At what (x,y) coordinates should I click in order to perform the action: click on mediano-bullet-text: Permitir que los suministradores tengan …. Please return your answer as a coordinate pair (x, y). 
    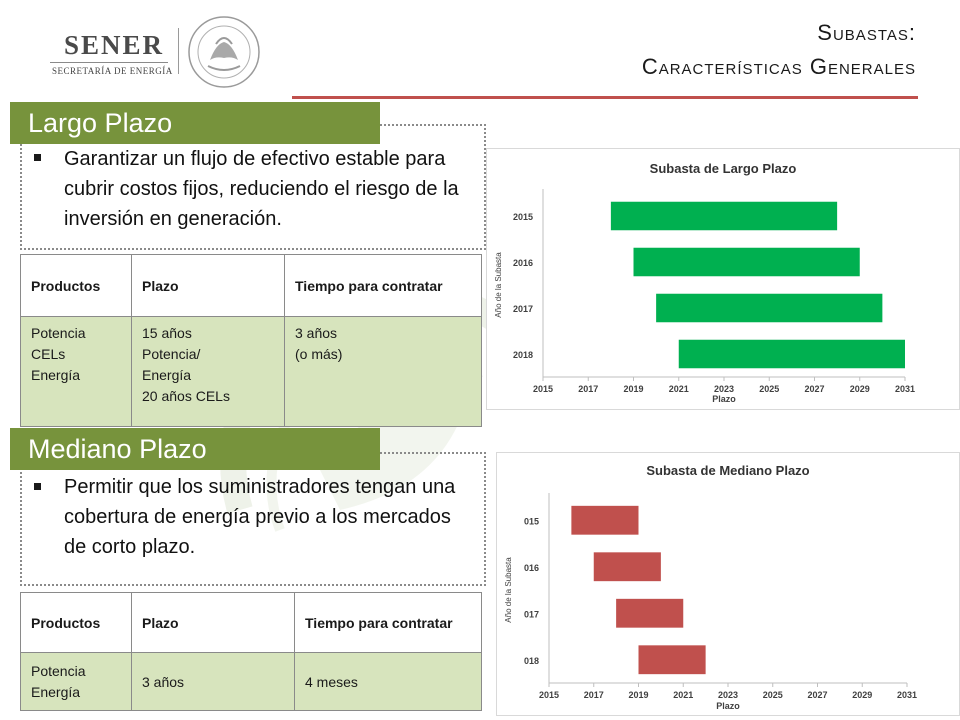
    Looking at the image, I should click on (260, 517).